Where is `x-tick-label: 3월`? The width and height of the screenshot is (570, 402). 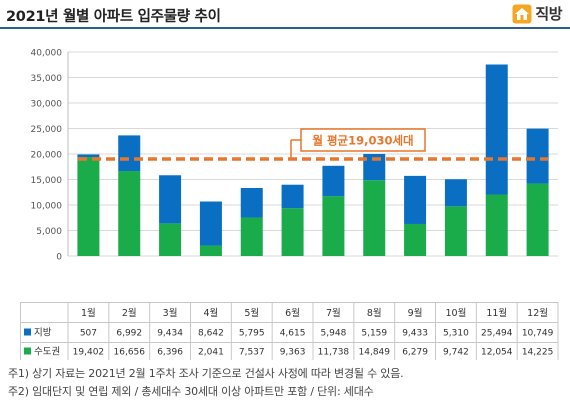 x-tick-label: 3월 is located at coordinates (170, 313).